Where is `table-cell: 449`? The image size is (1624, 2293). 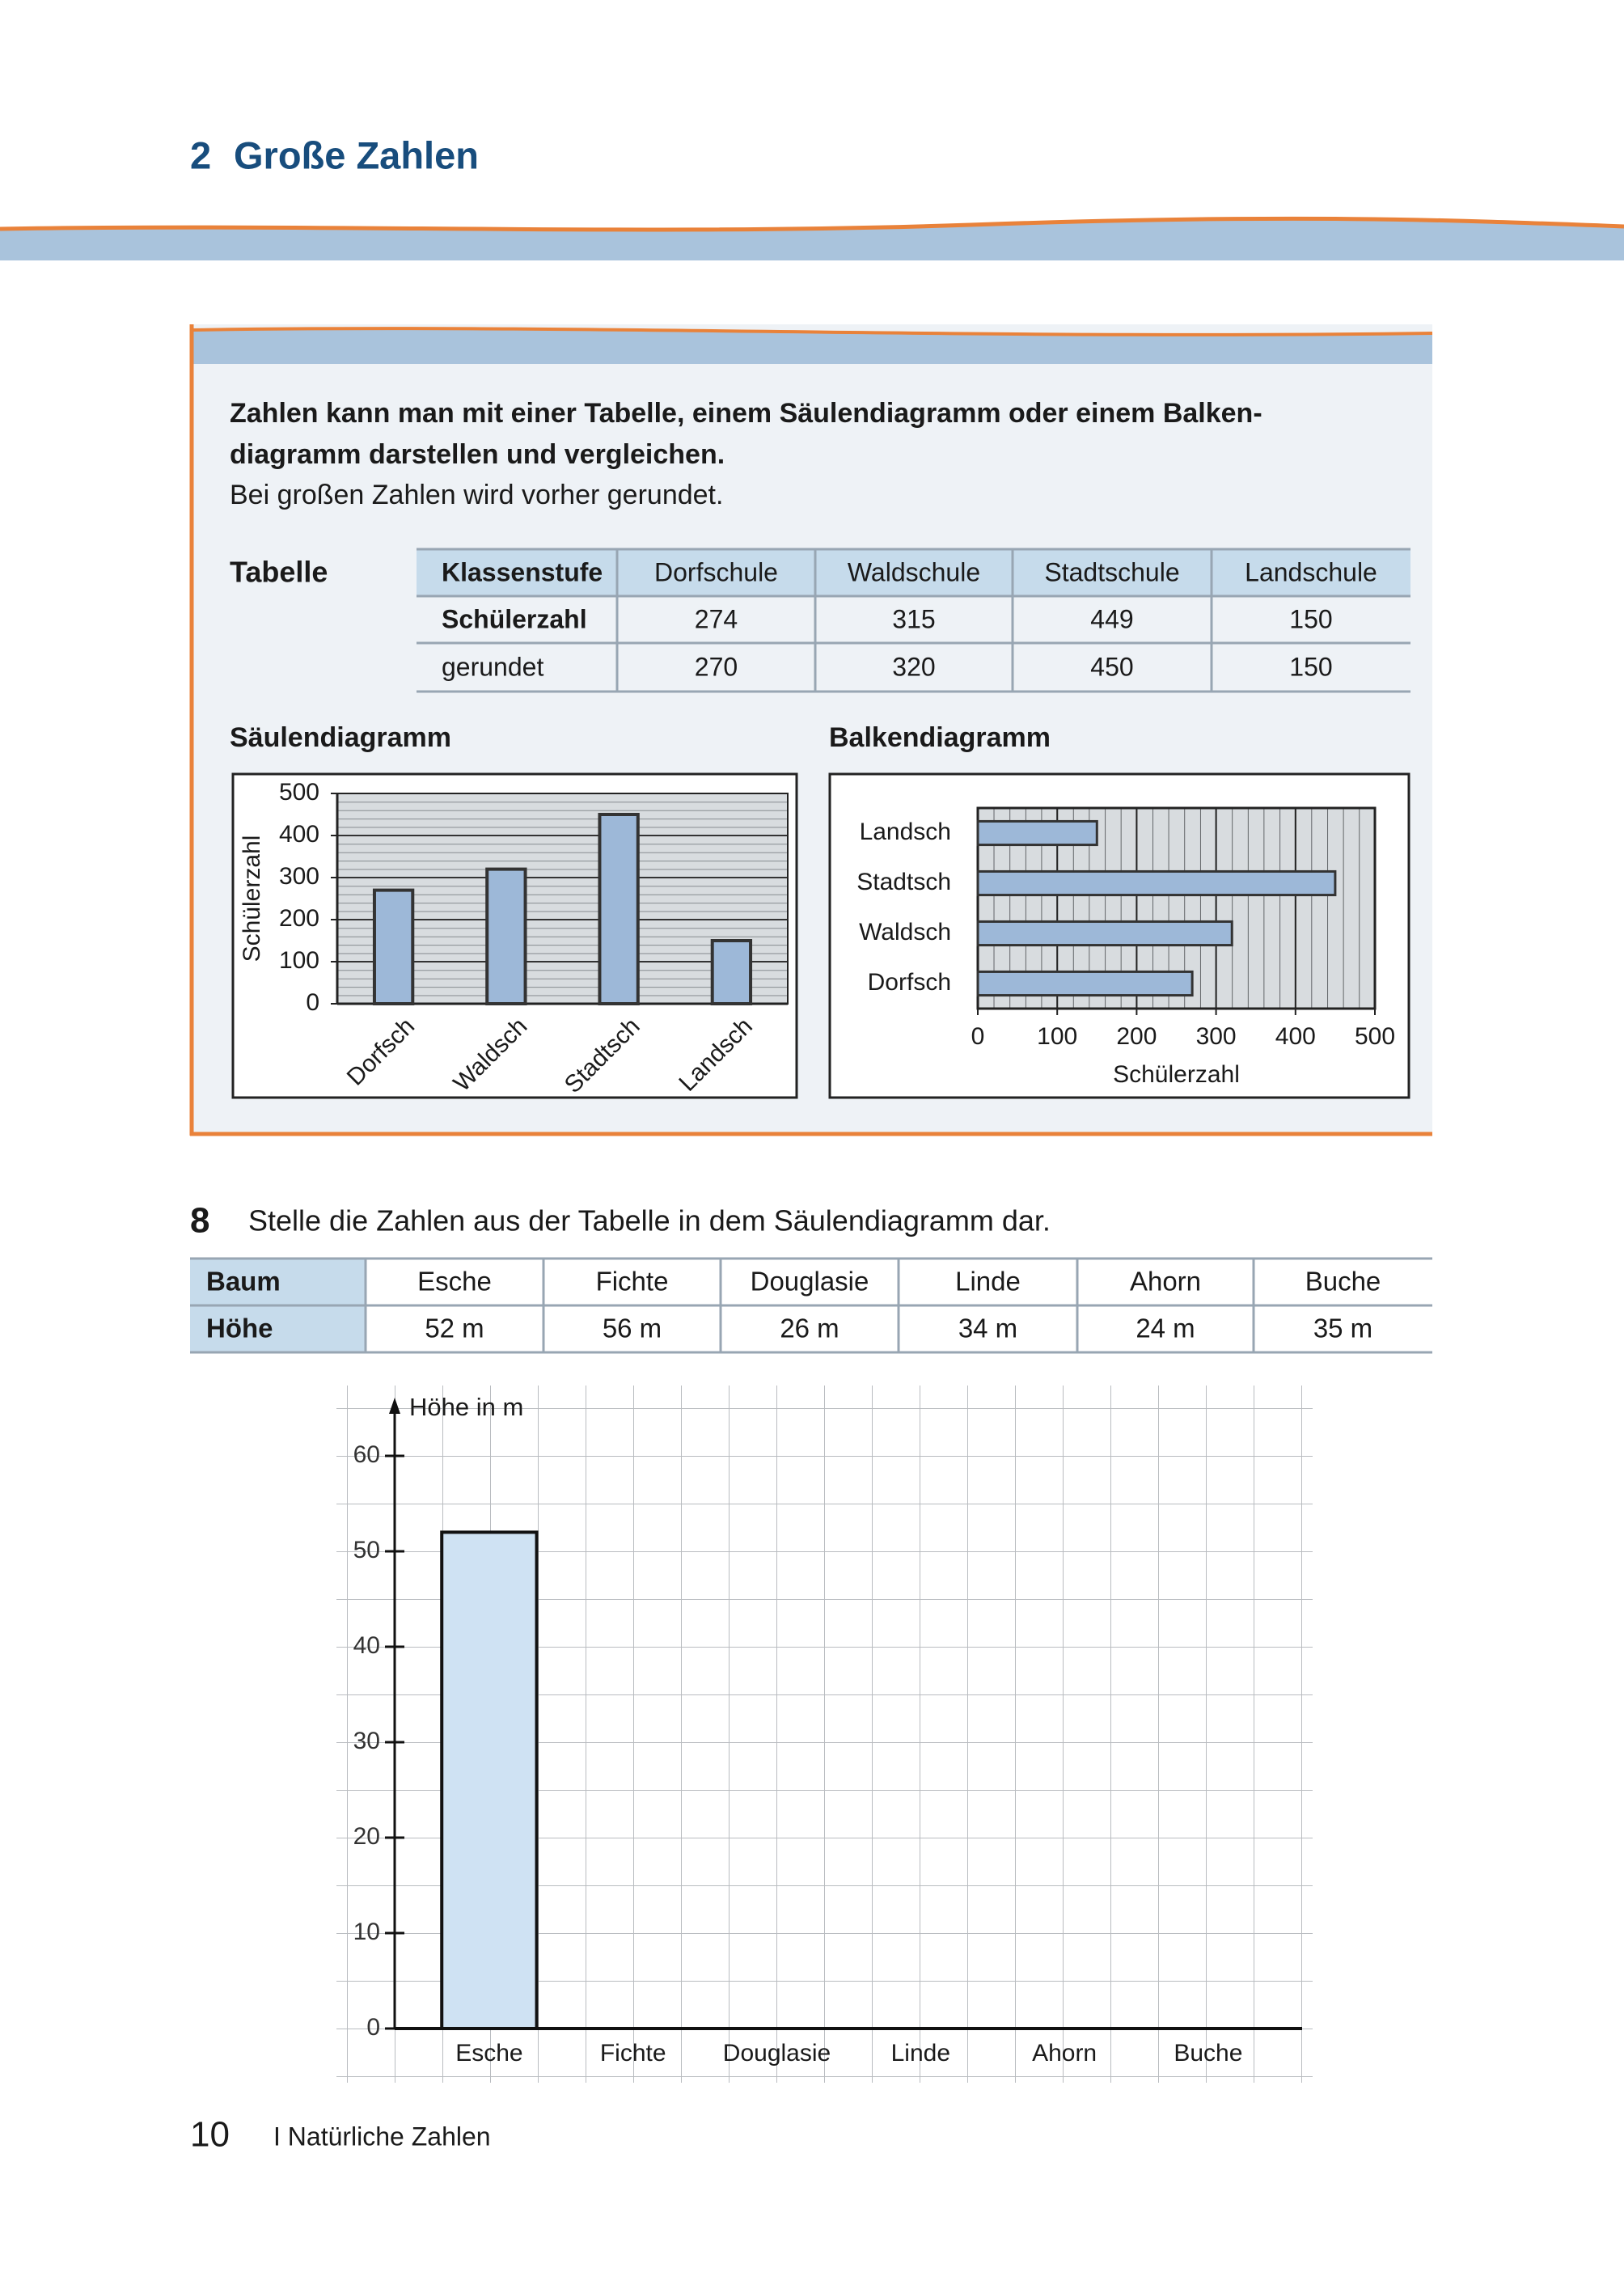
table-cell: 449 is located at coordinates (1111, 618).